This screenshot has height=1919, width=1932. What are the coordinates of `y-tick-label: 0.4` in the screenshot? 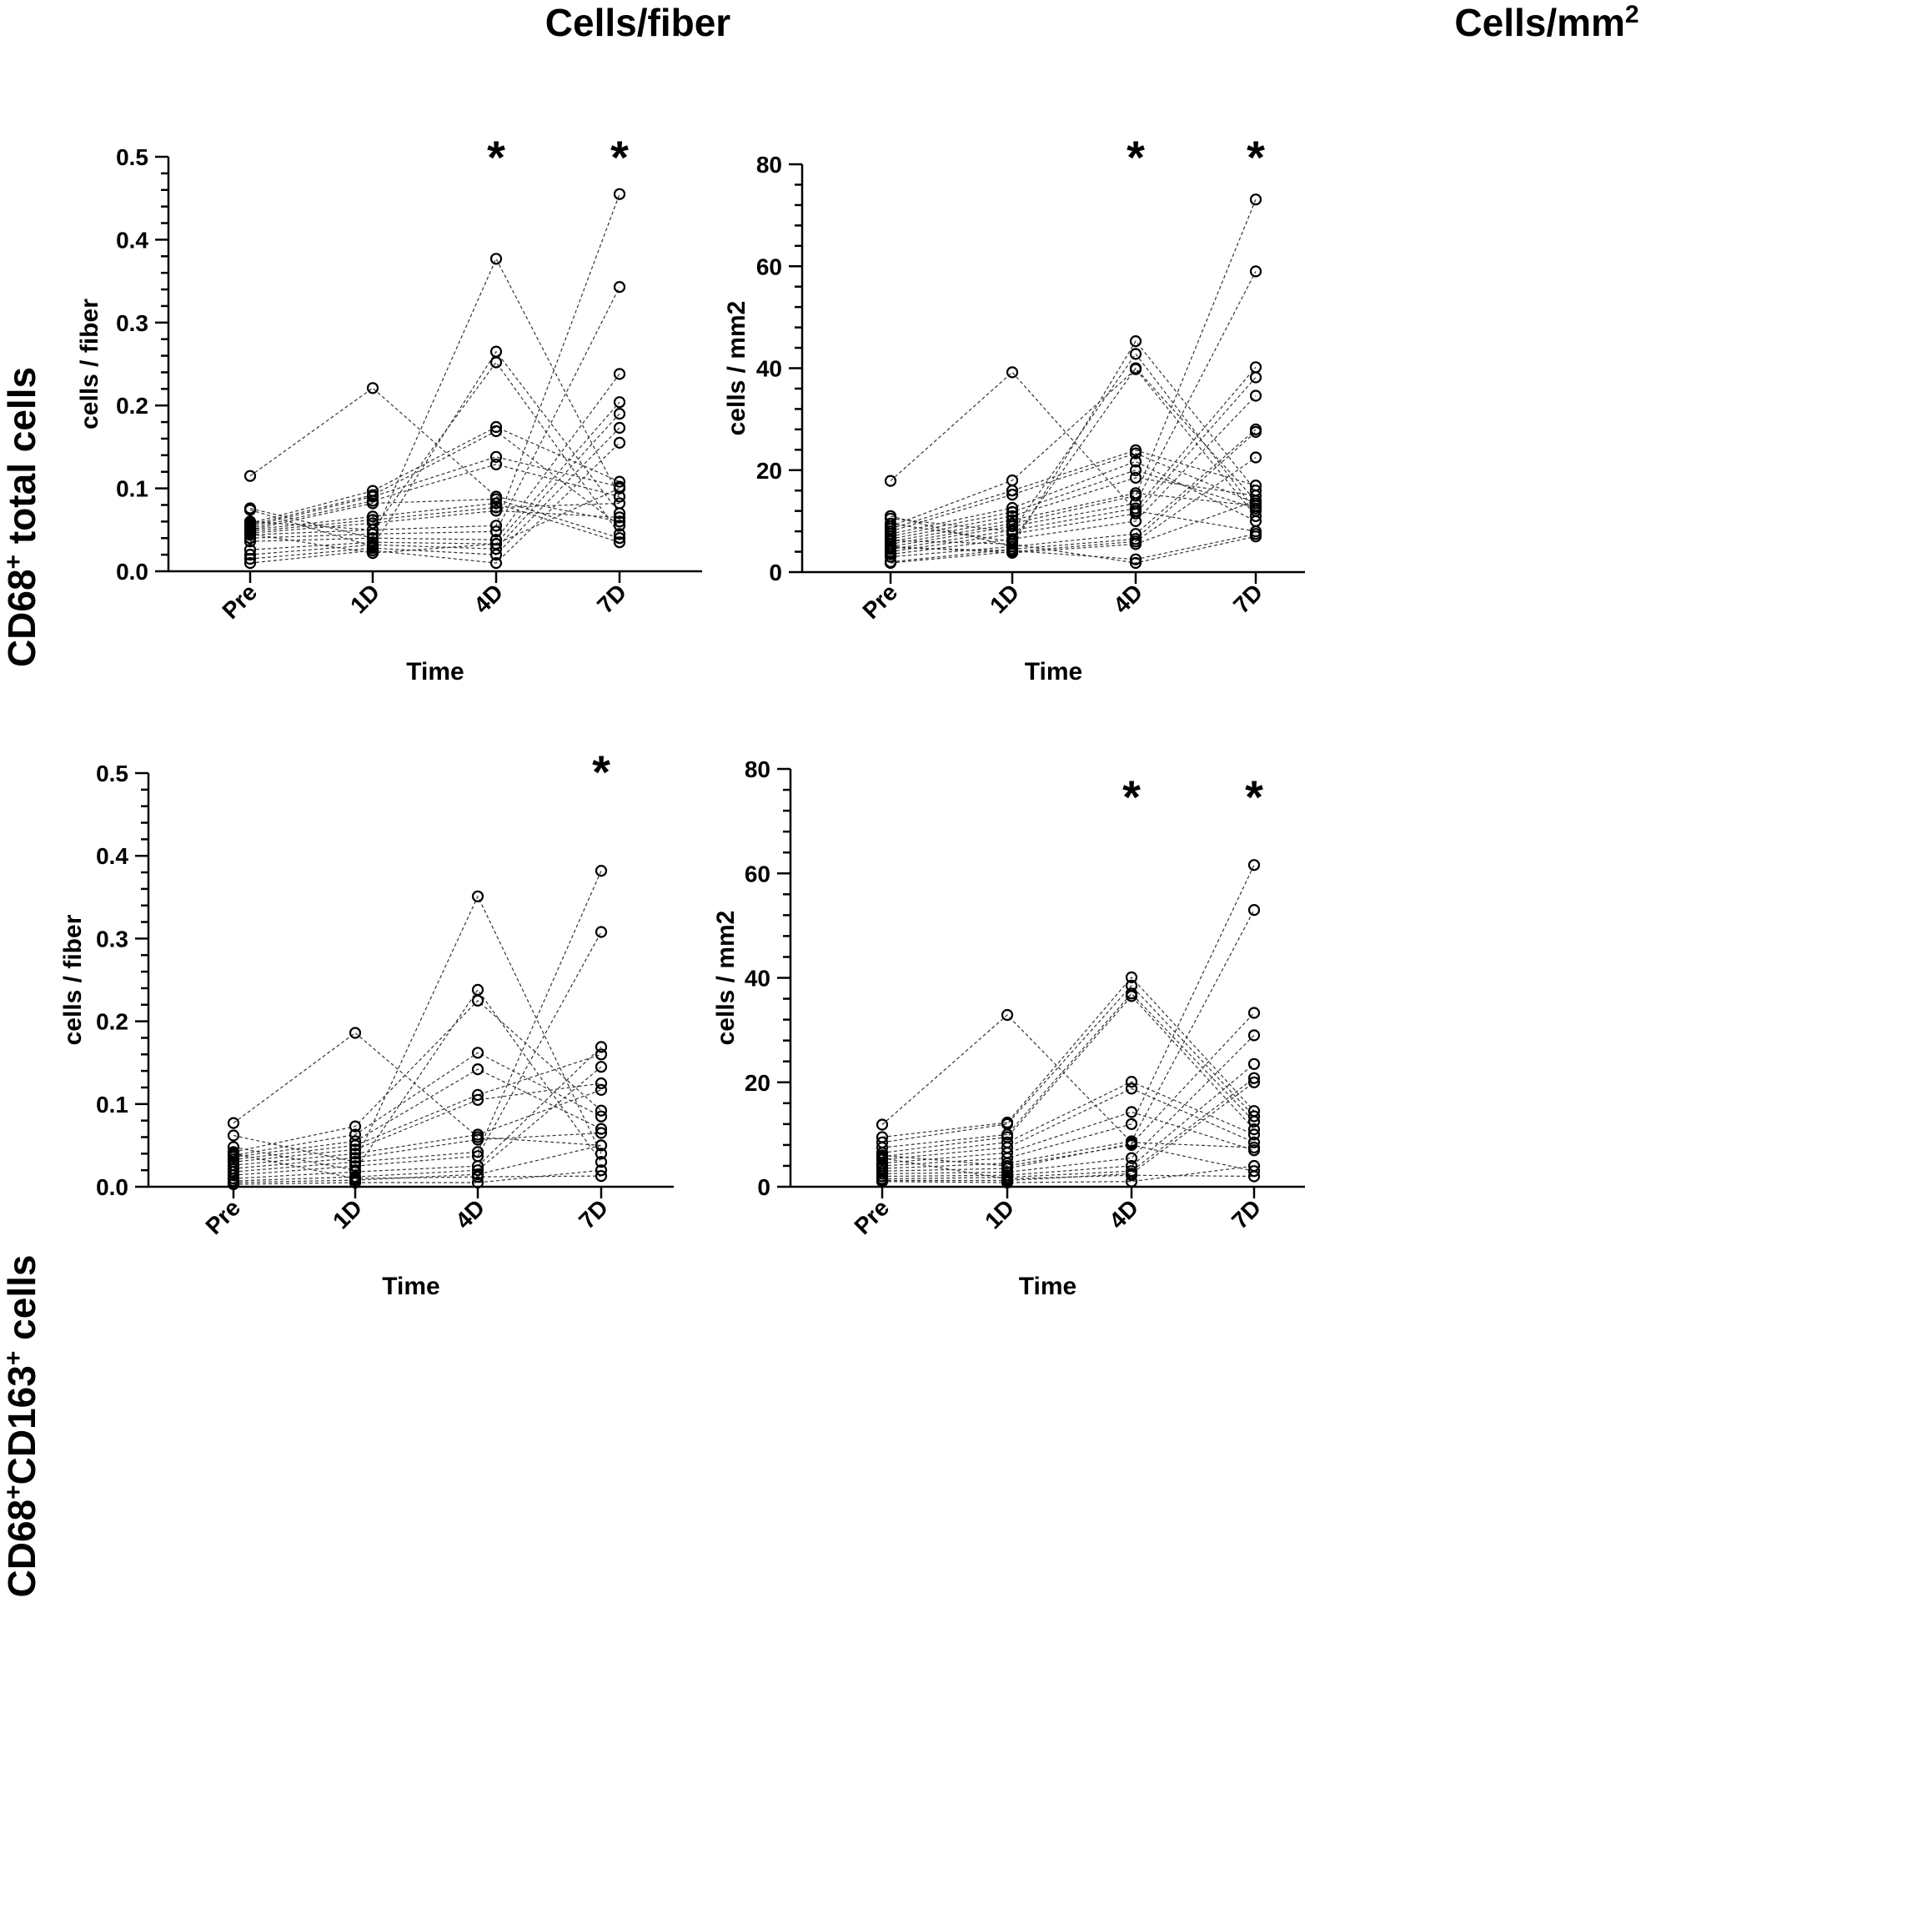 It's located at (112, 856).